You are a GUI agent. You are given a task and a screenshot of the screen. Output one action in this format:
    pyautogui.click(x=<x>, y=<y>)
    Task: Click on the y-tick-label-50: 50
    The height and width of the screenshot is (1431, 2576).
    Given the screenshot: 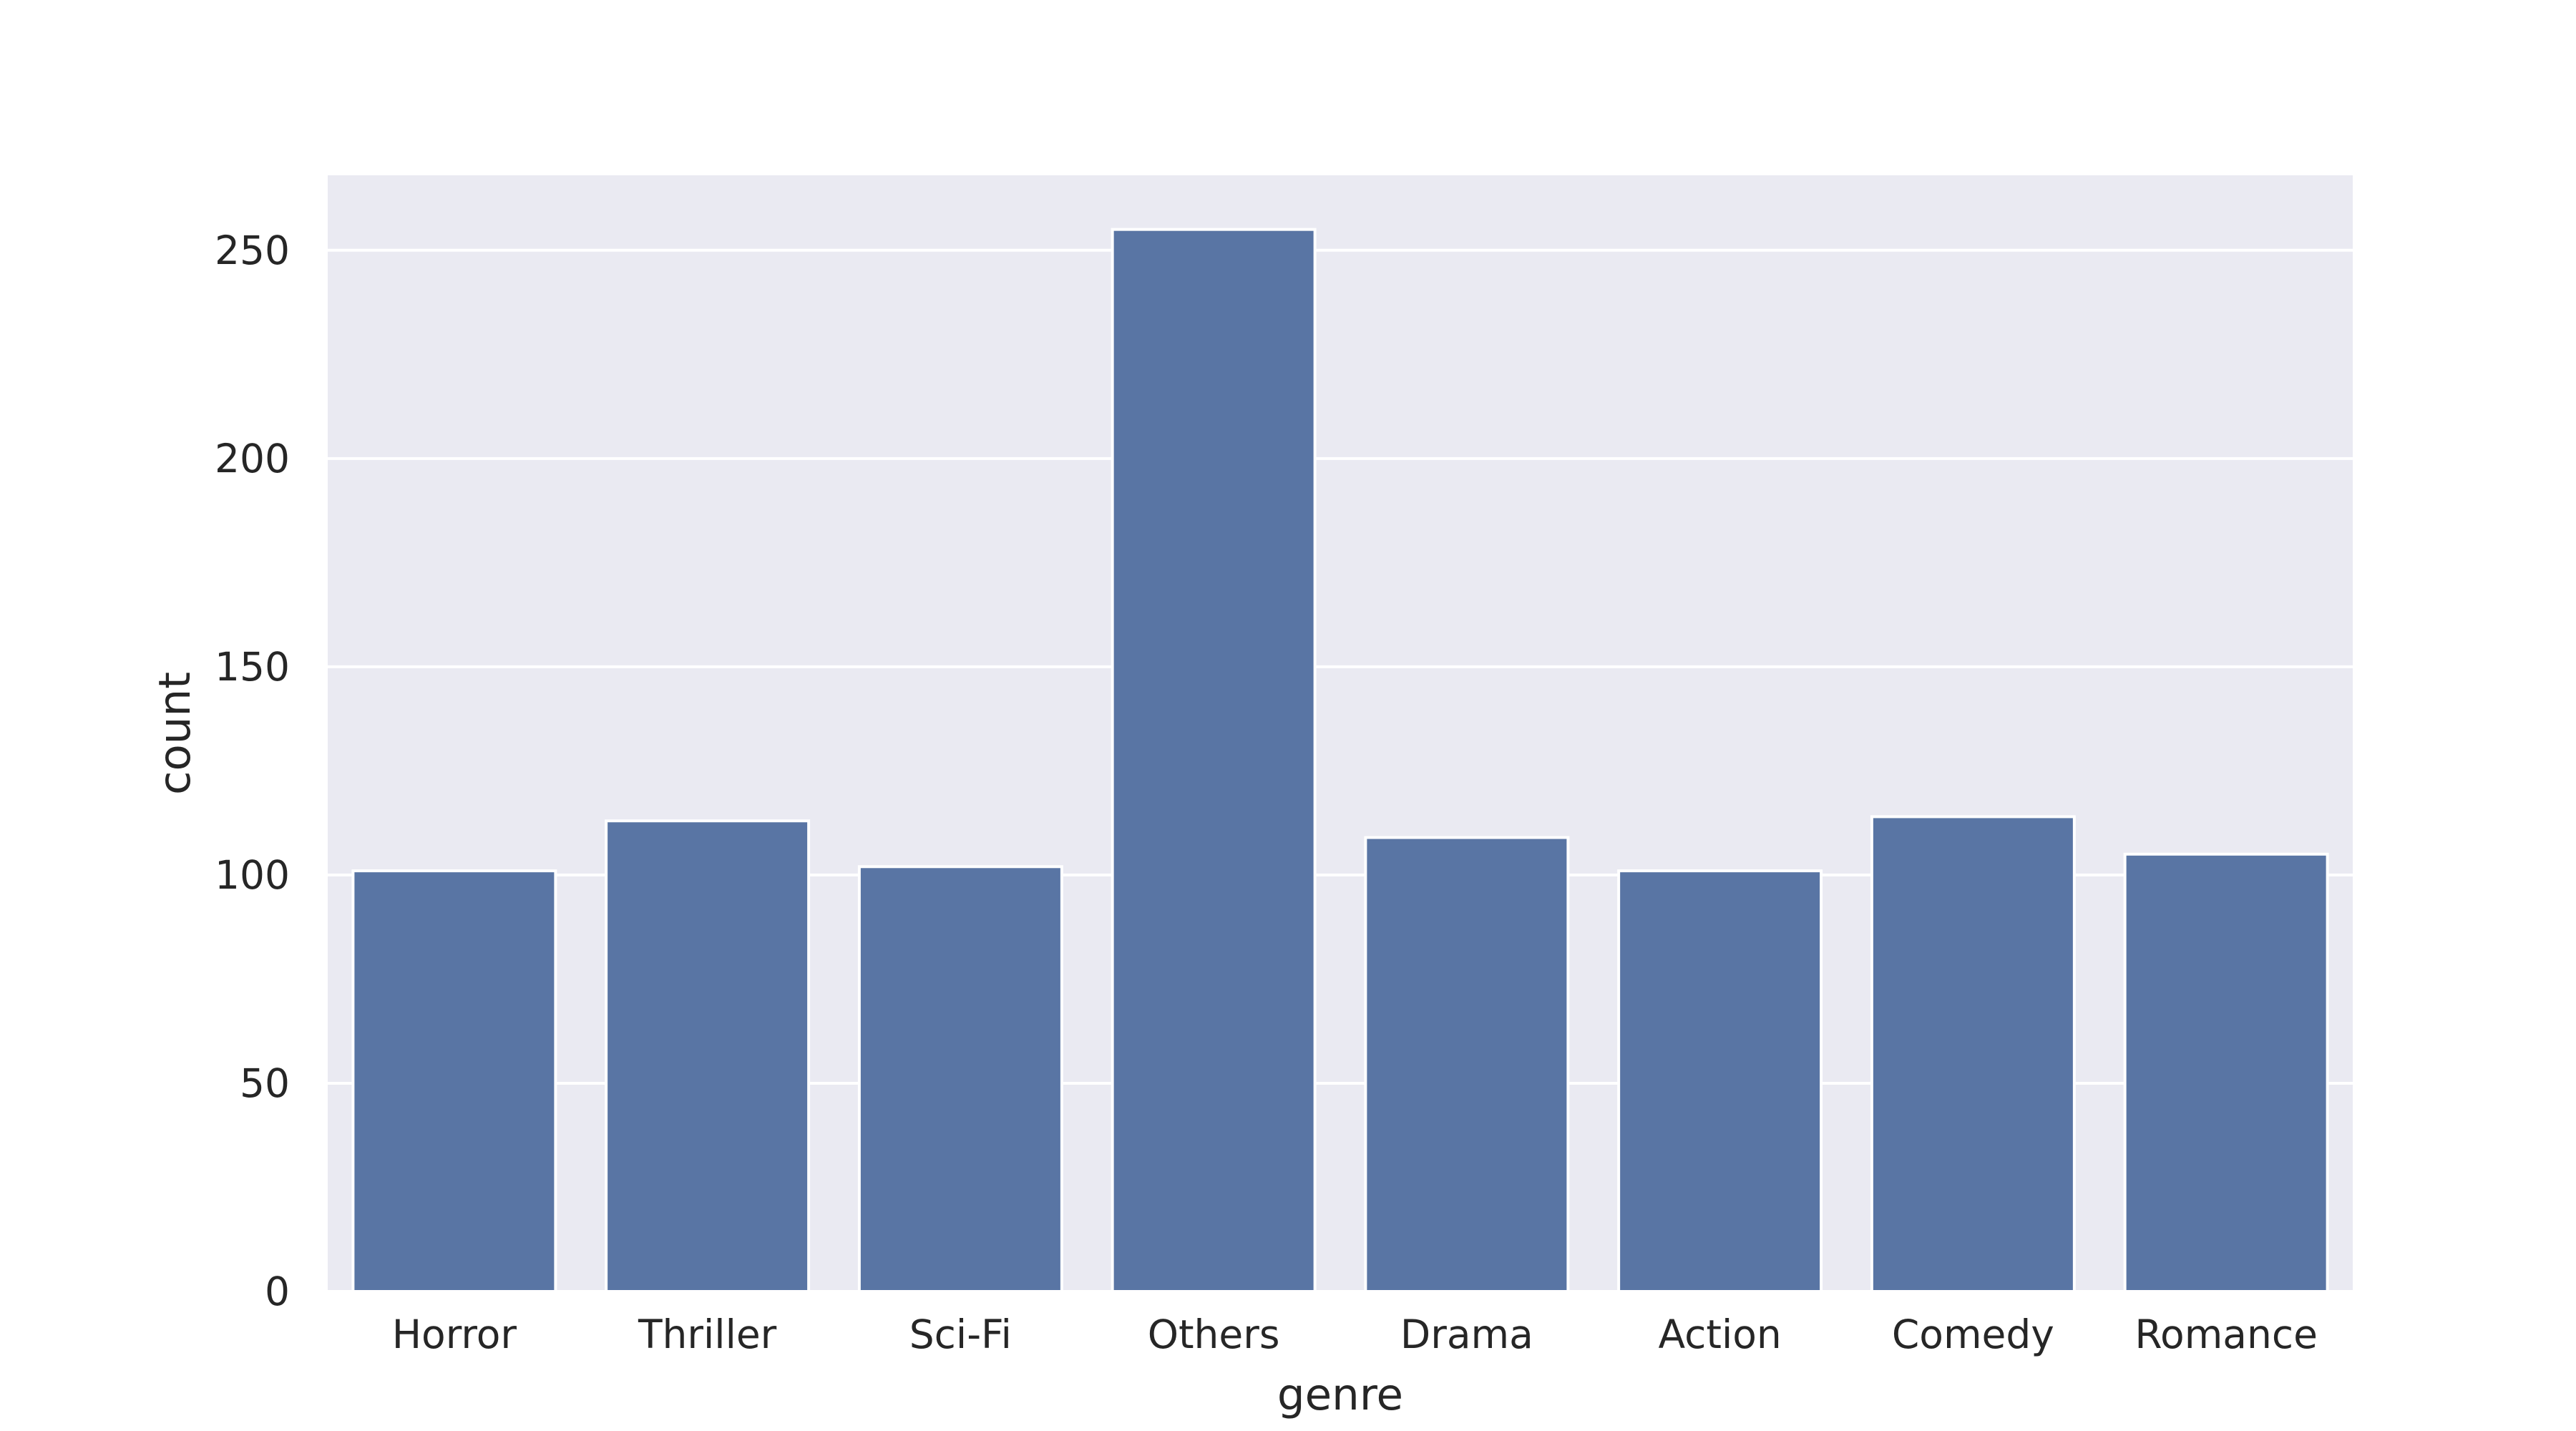 What is the action you would take?
    pyautogui.click(x=265, y=1083)
    